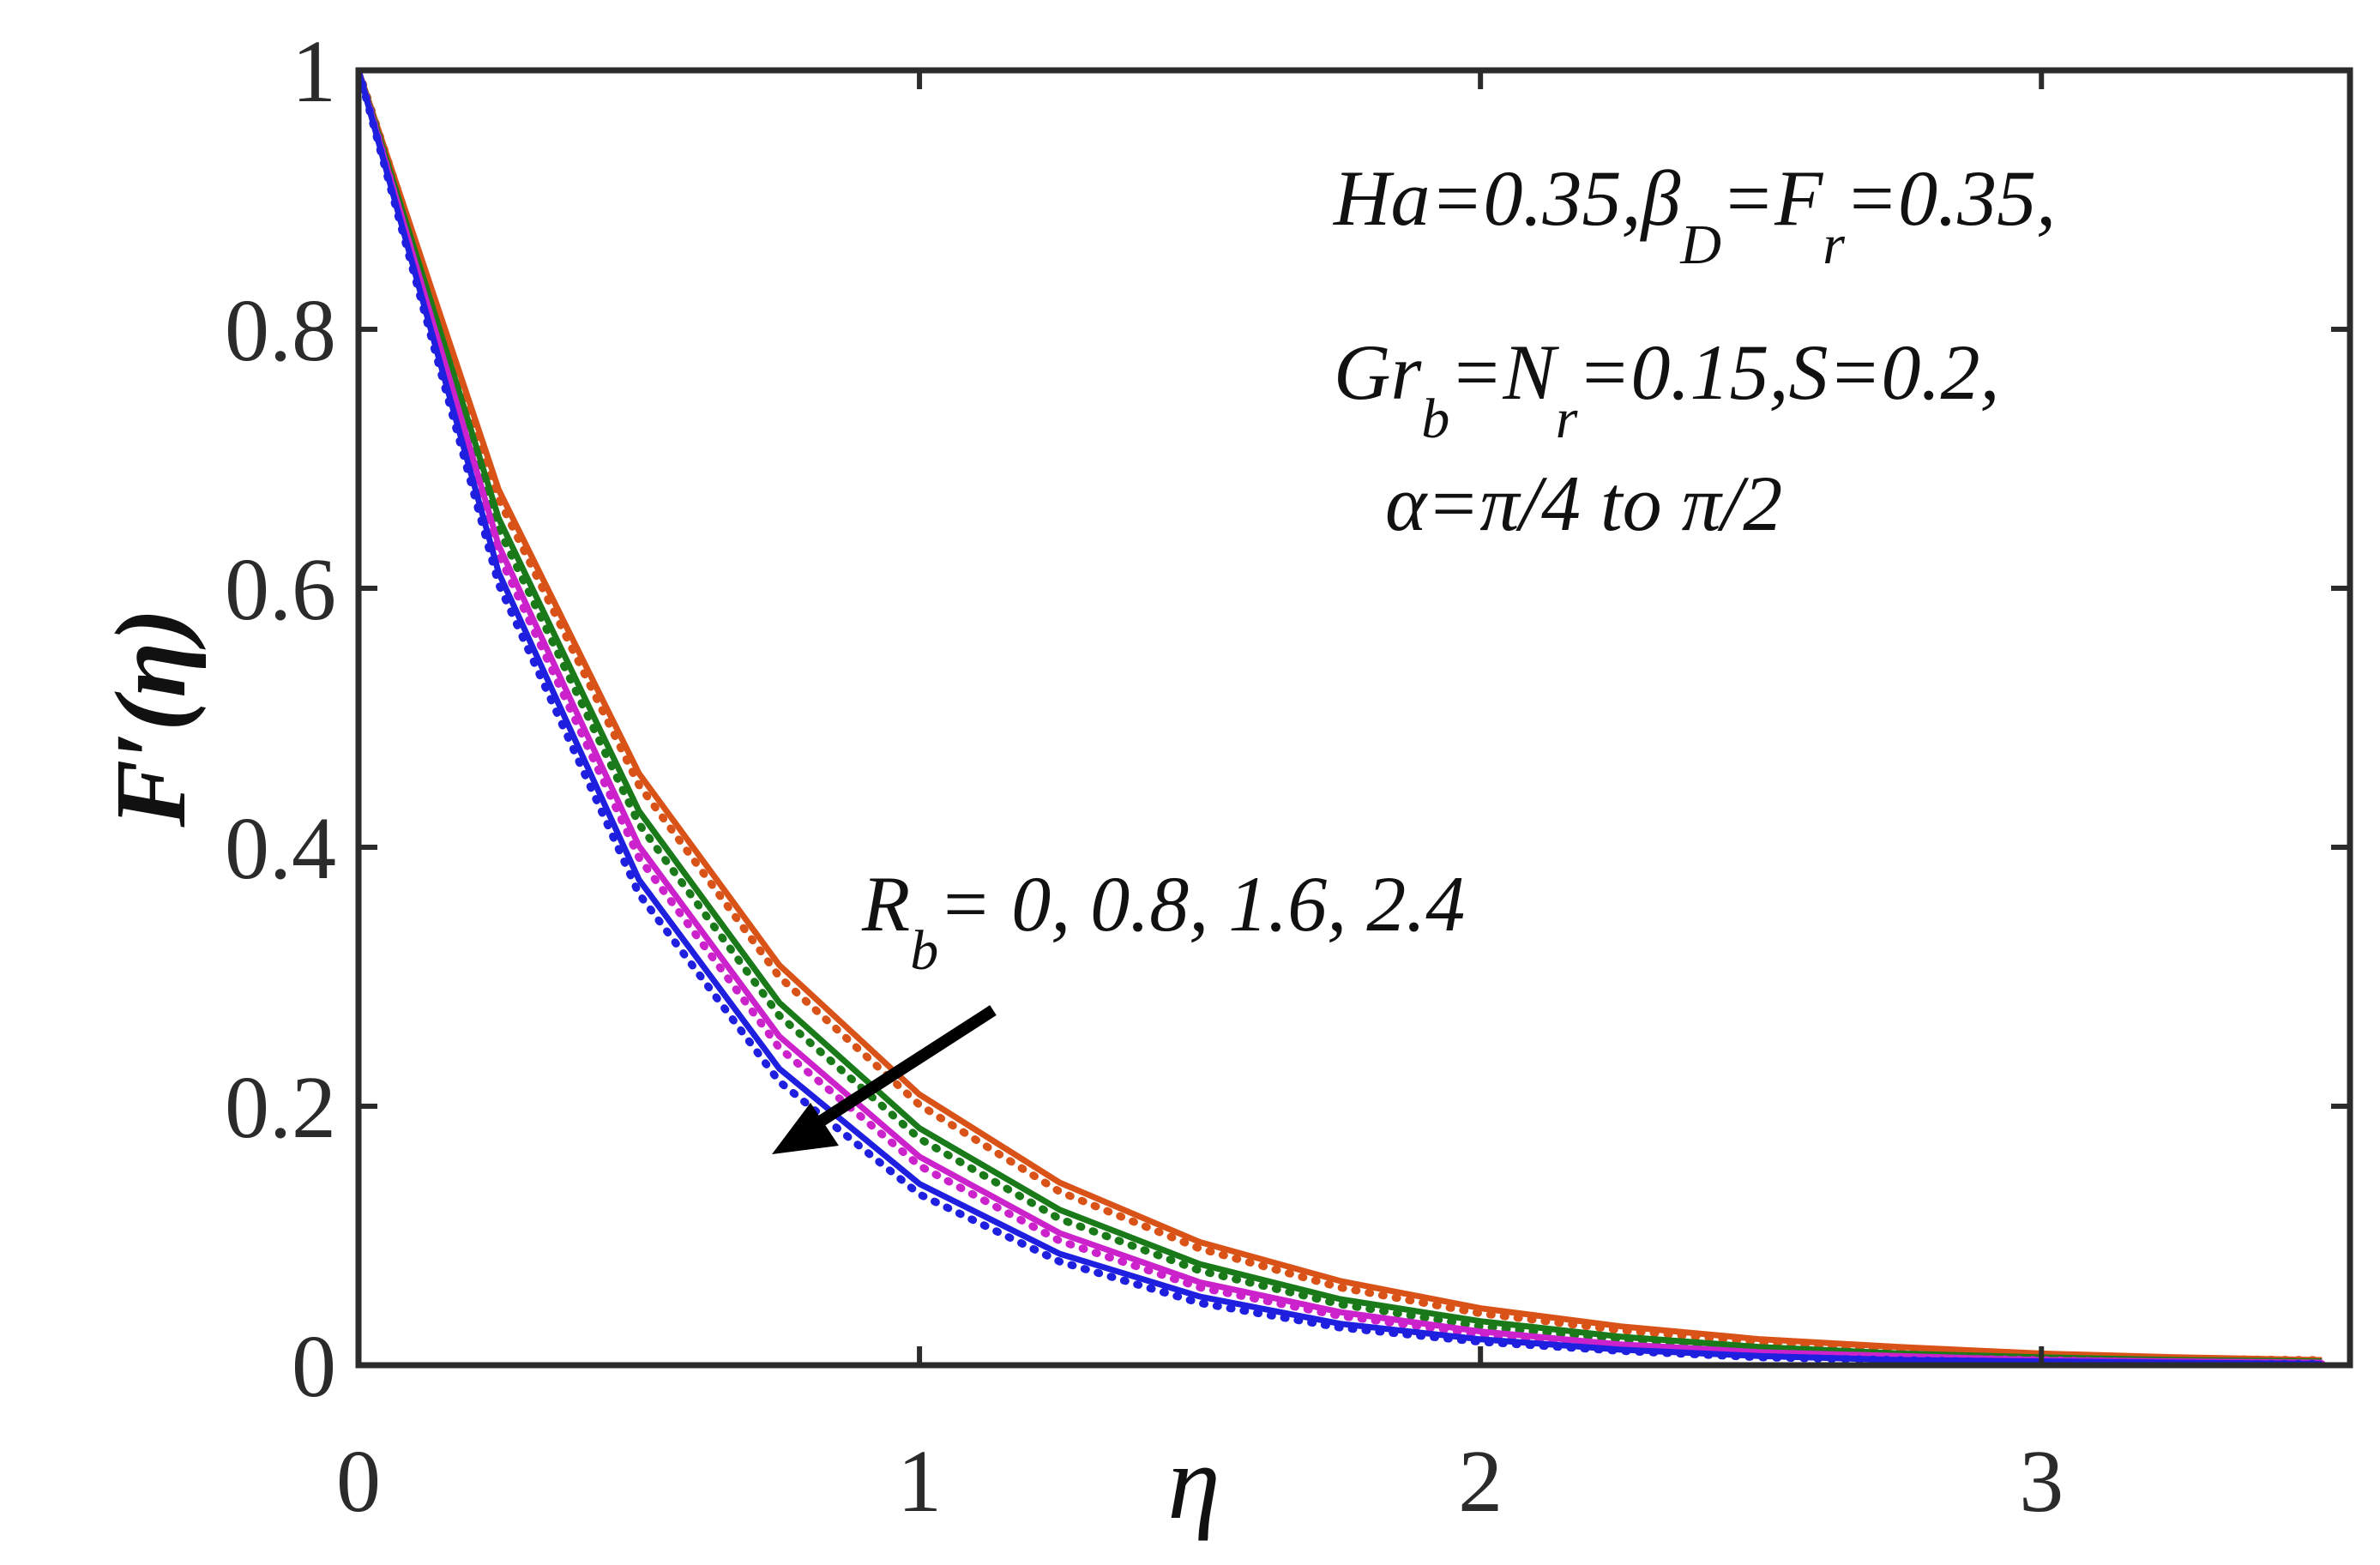 This screenshot has height=1565, width=2380. What do you see at coordinates (1163, 921) in the screenshot?
I see `rb-label: Rb= 0, 0.8, 1.6, 2.4` at bounding box center [1163, 921].